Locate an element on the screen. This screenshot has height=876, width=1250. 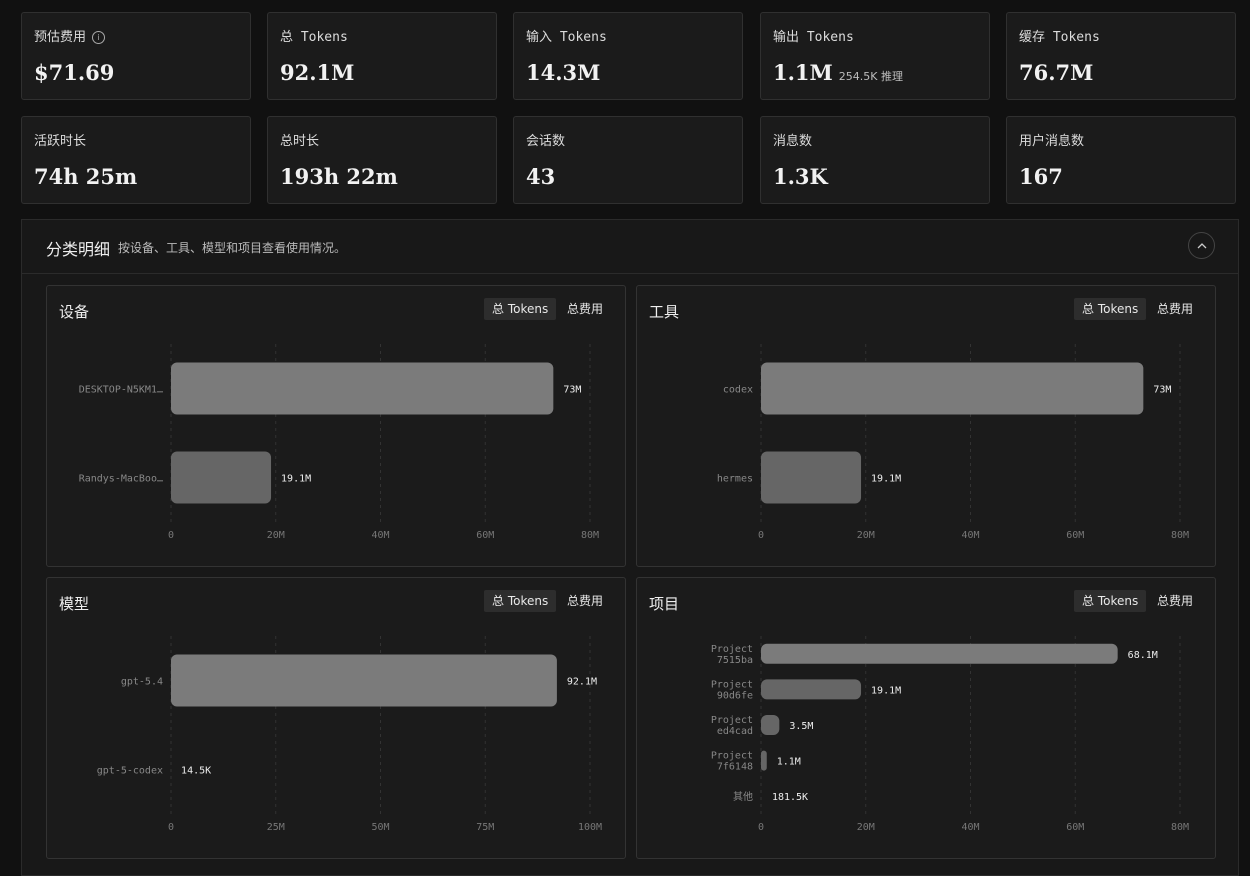
value-label: 181.5K is located at coordinates (790, 797).